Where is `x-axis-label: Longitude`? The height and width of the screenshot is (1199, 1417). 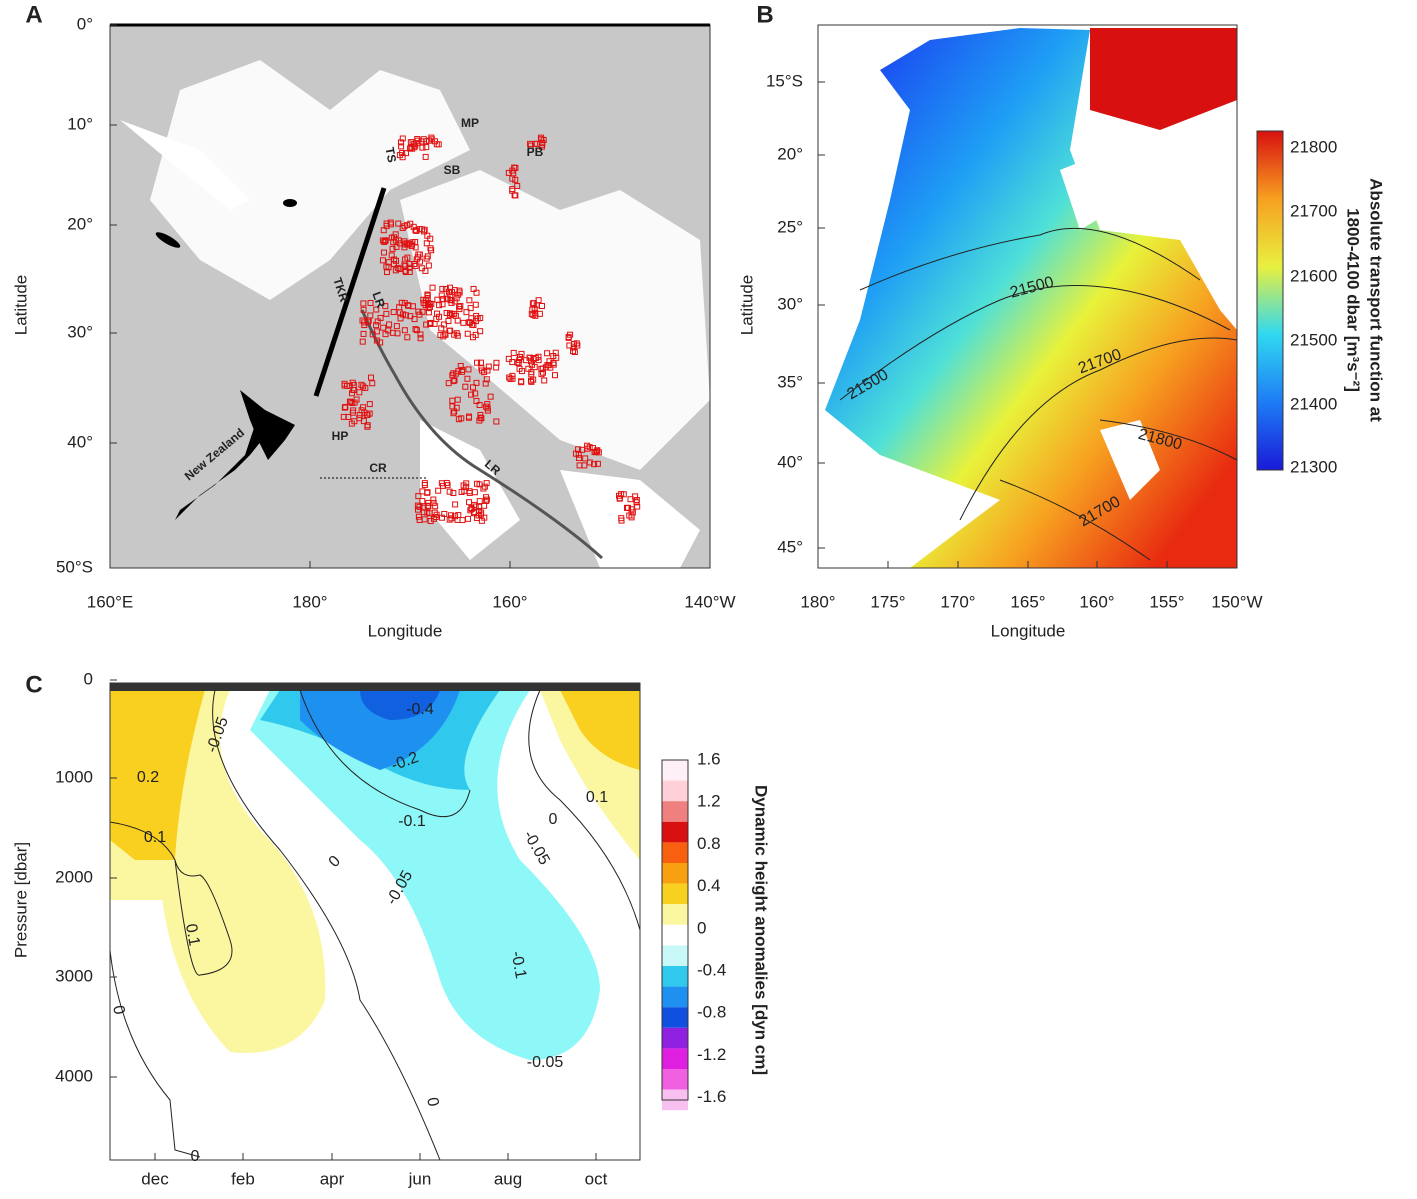
x-axis-label: Longitude is located at coordinates (1028, 630).